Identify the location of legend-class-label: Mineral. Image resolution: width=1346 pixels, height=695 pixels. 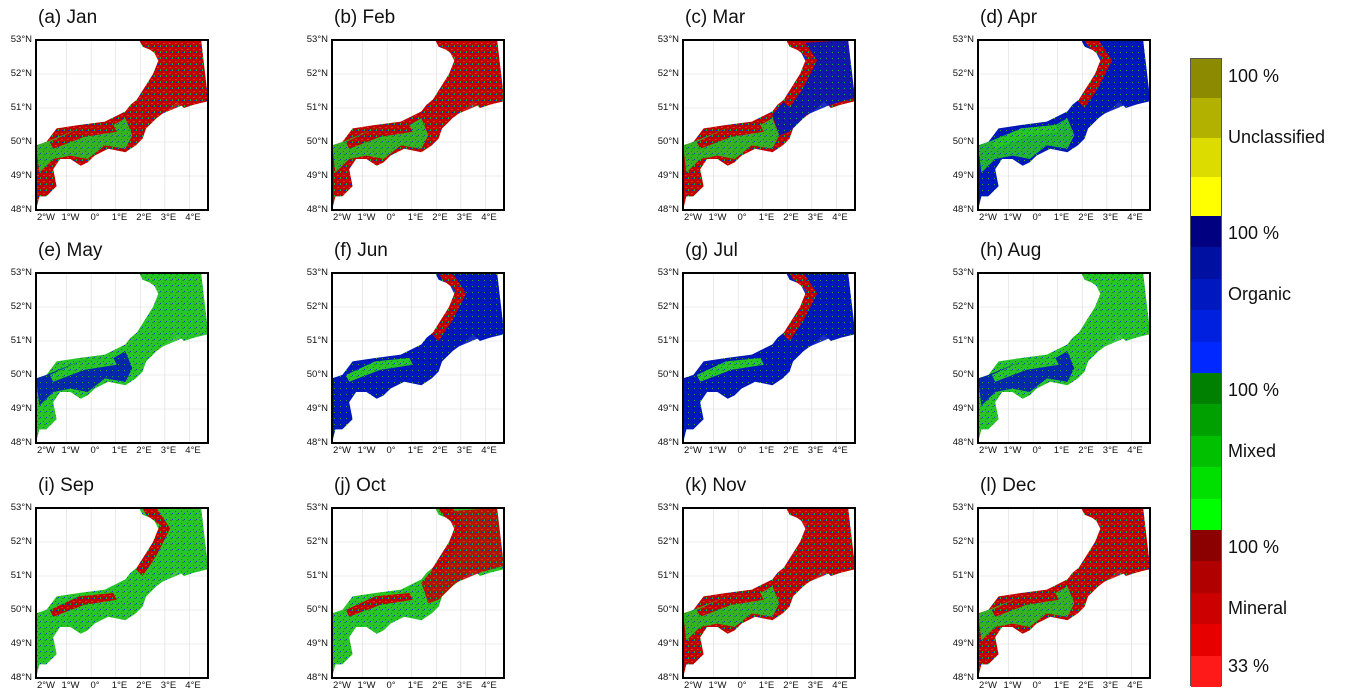
(1258, 607).